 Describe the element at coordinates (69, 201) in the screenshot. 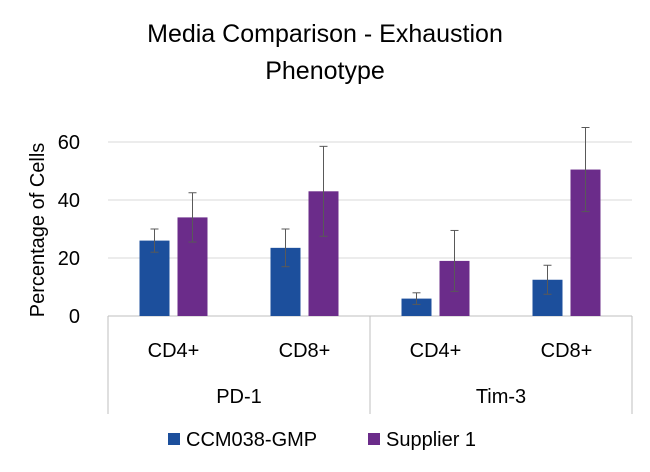

I see `y-tick-label: 40` at that location.